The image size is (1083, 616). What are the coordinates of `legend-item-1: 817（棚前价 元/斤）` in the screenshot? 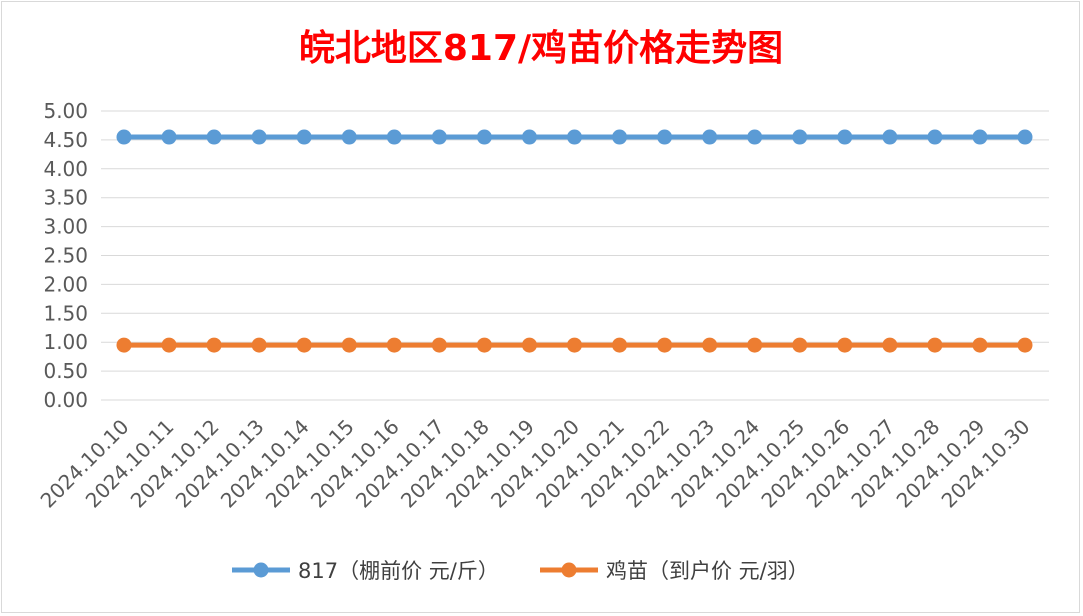 It's located at (365, 571).